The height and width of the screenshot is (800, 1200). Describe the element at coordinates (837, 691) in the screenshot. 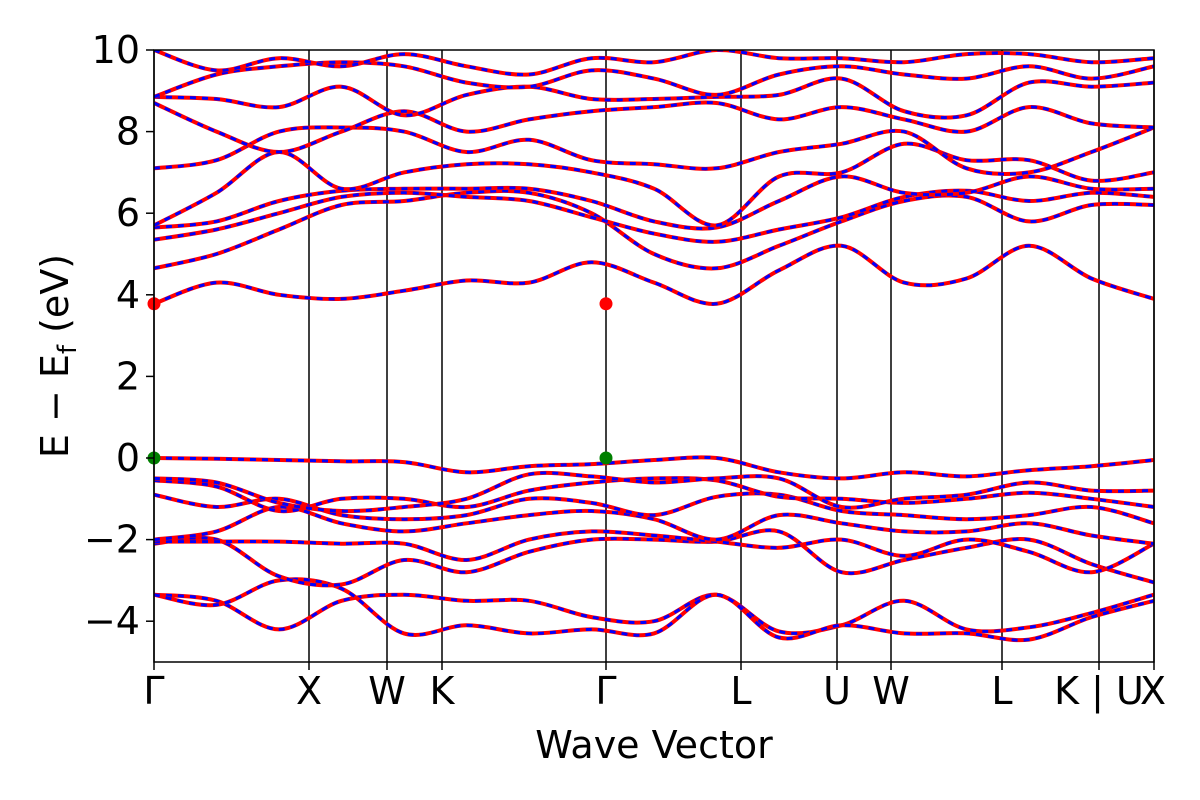

I see `x-tick-label: U` at that location.